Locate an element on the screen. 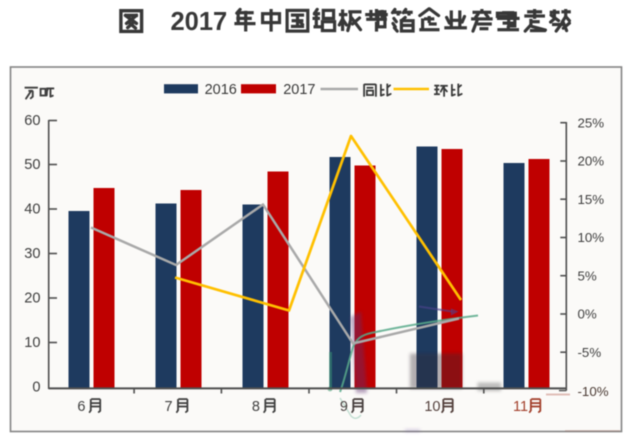 This screenshot has width=631, height=442. svg-text: -10% is located at coordinates (593, 391).